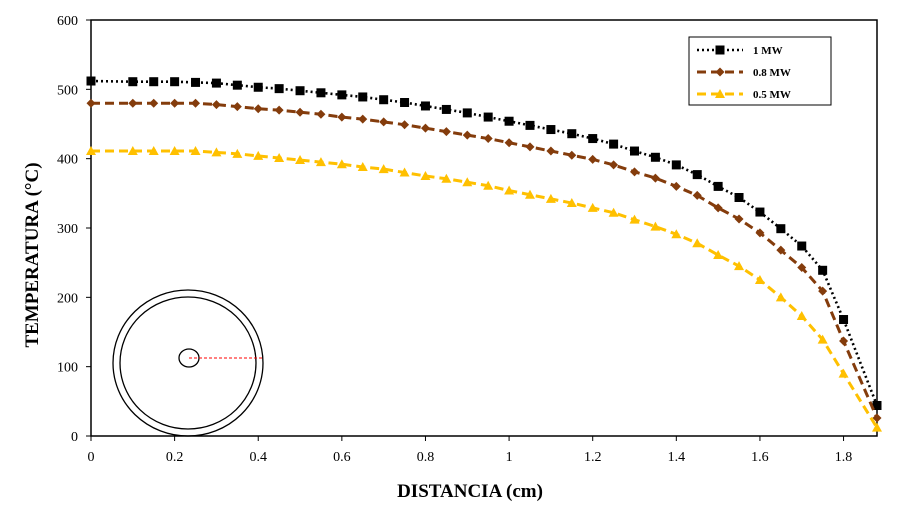 Image resolution: width=908 pixels, height=511 pixels. What do you see at coordinates (74, 437) in the screenshot?
I see `y-tick-label: 0` at bounding box center [74, 437].